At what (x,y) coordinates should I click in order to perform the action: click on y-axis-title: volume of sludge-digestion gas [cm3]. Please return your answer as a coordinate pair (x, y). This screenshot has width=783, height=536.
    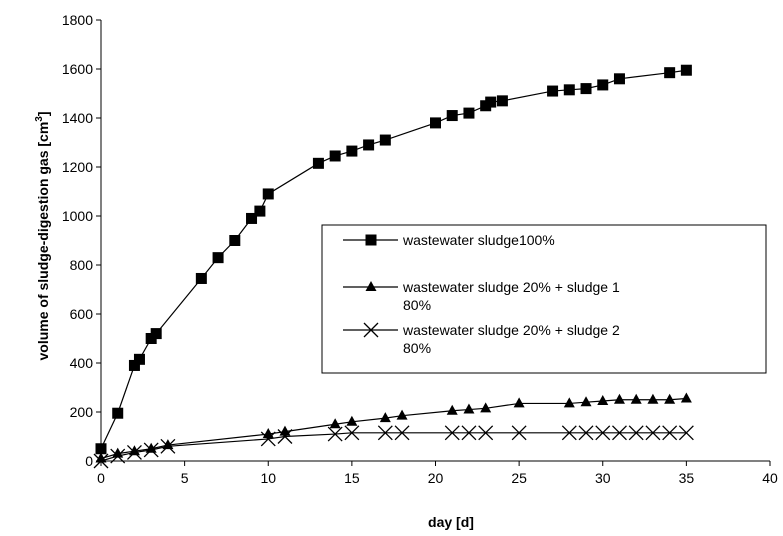
    Looking at the image, I should click on (42, 235).